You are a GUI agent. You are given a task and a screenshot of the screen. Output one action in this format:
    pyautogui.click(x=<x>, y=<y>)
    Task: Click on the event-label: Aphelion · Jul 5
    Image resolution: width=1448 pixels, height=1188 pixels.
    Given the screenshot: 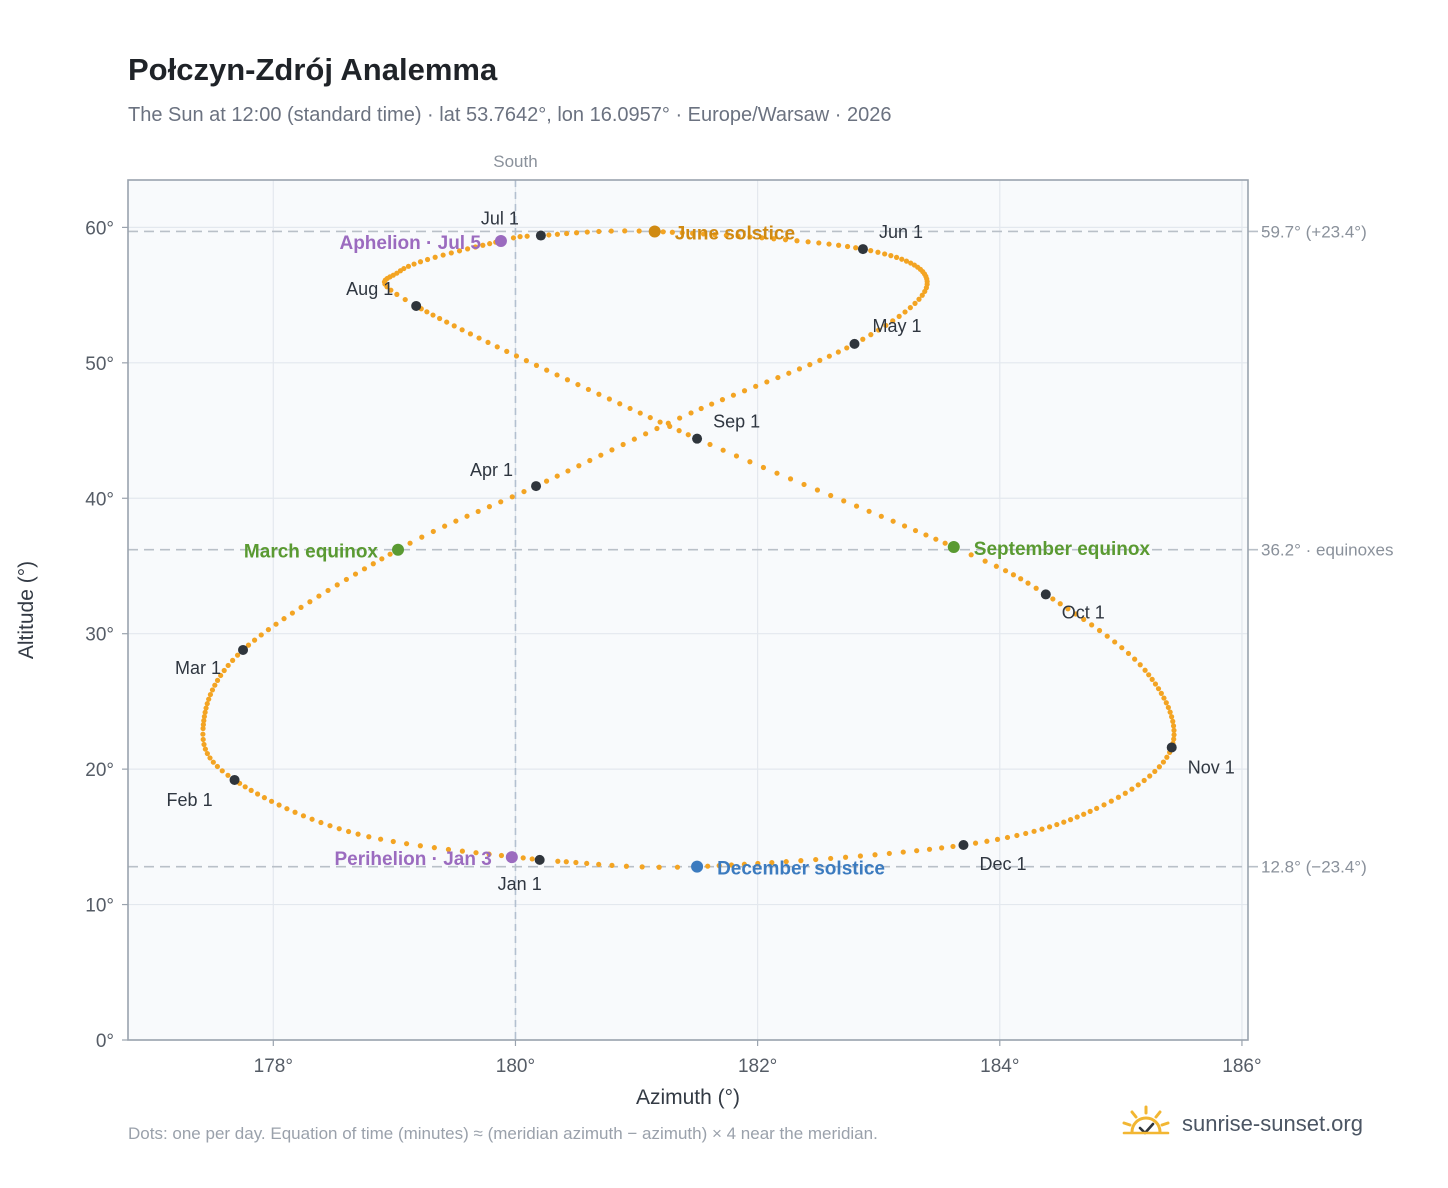 What is the action you would take?
    pyautogui.click(x=410, y=243)
    